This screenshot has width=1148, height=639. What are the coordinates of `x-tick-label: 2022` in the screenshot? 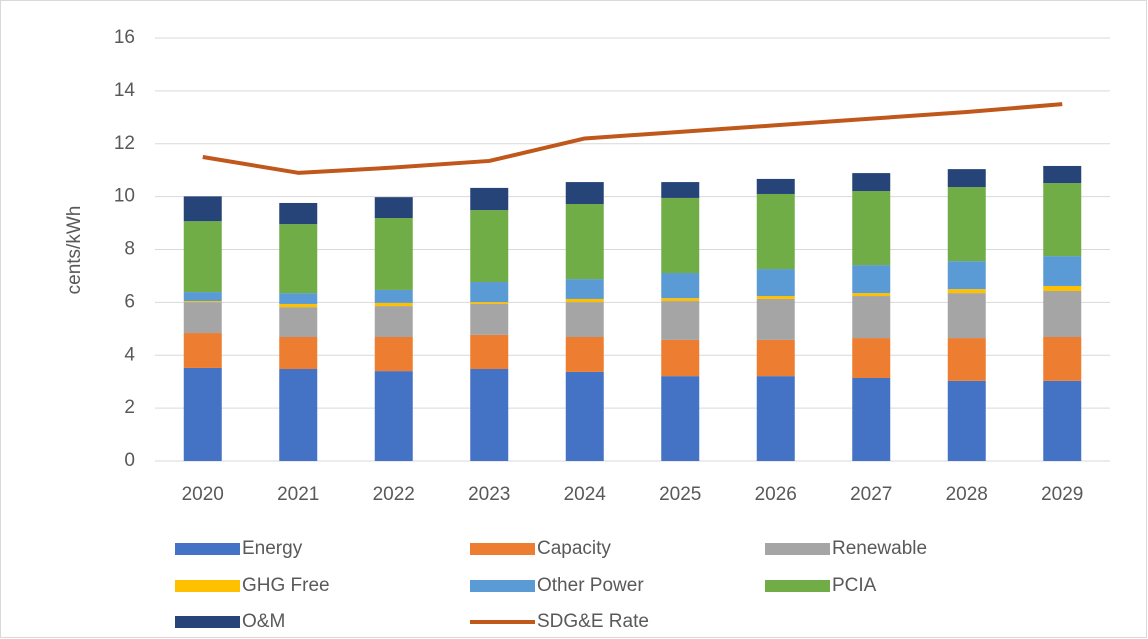 It's located at (394, 494).